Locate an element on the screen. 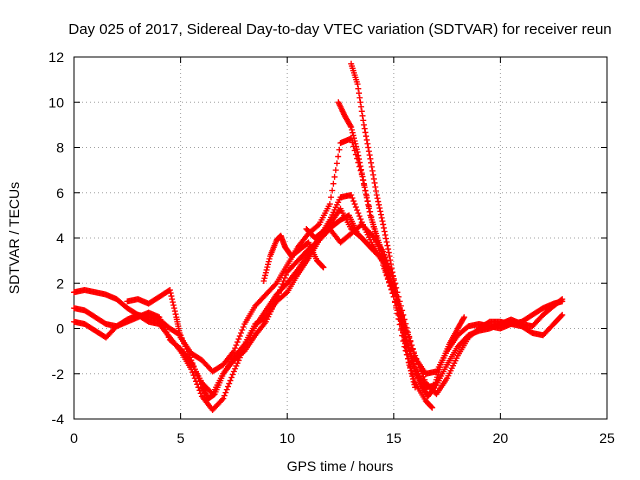  y-tick-label: 6 is located at coordinates (60, 193).